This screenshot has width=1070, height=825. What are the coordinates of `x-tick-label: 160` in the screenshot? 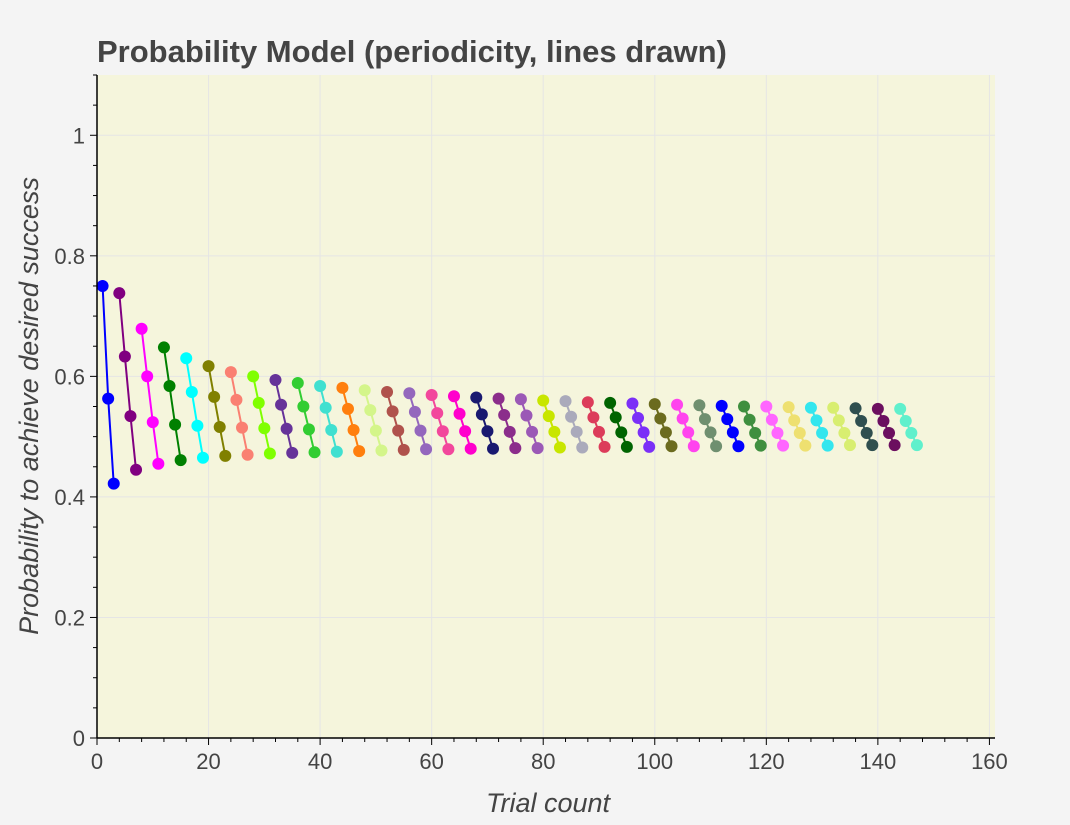 It's located at (989, 761).